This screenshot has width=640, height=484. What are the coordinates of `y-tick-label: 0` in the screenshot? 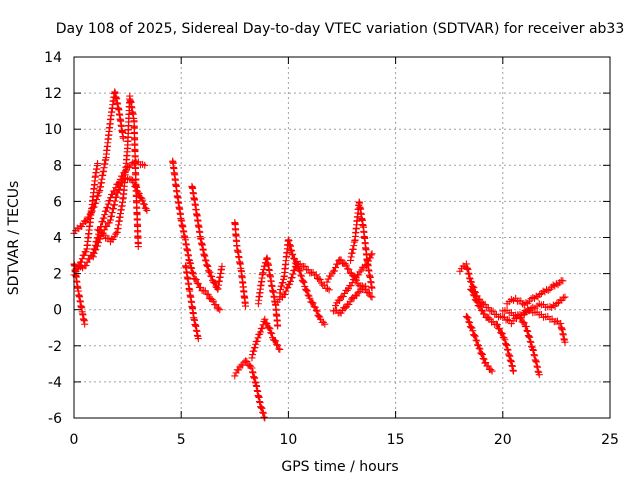 It's located at (57, 311).